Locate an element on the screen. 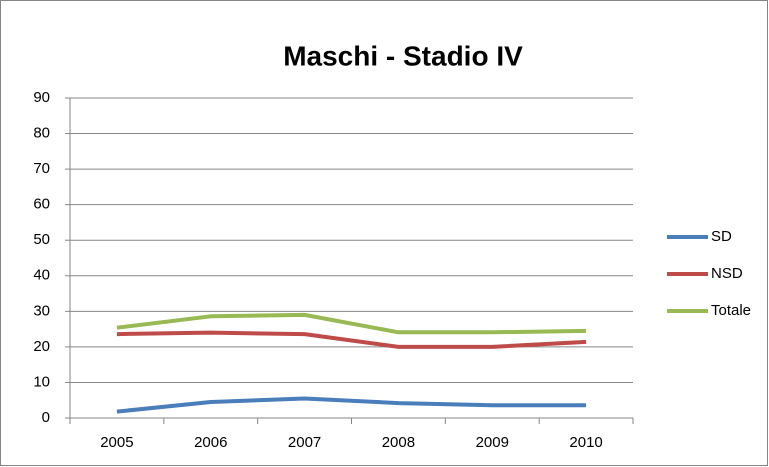 This screenshot has height=467, width=769. x-tick-label: 2009 is located at coordinates (492, 442).